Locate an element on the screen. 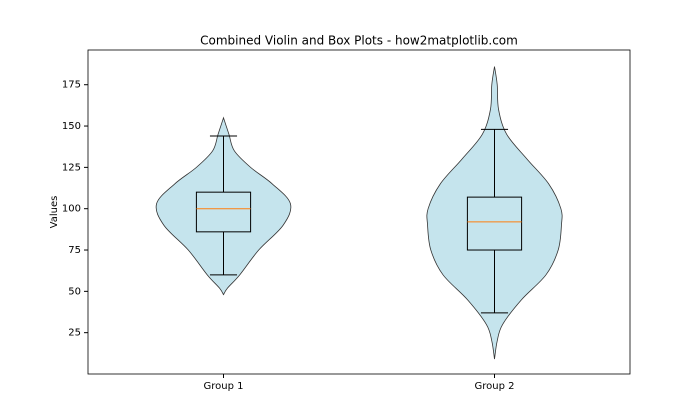 The width and height of the screenshot is (700, 420). y-tick-label: 150 is located at coordinates (71, 126).